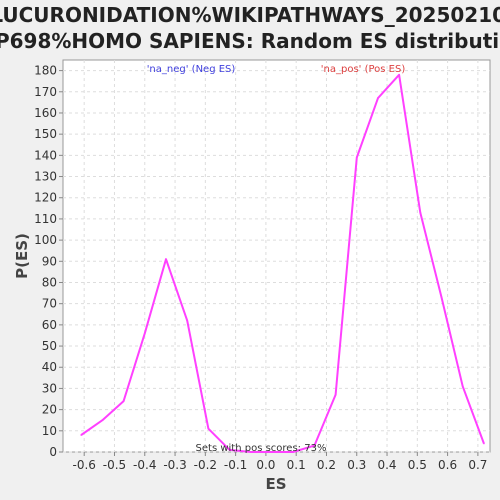  Describe the element at coordinates (363, 69) in the screenshot. I see `annotation-pos-es: 'na_pos' (Pos ES)` at that location.